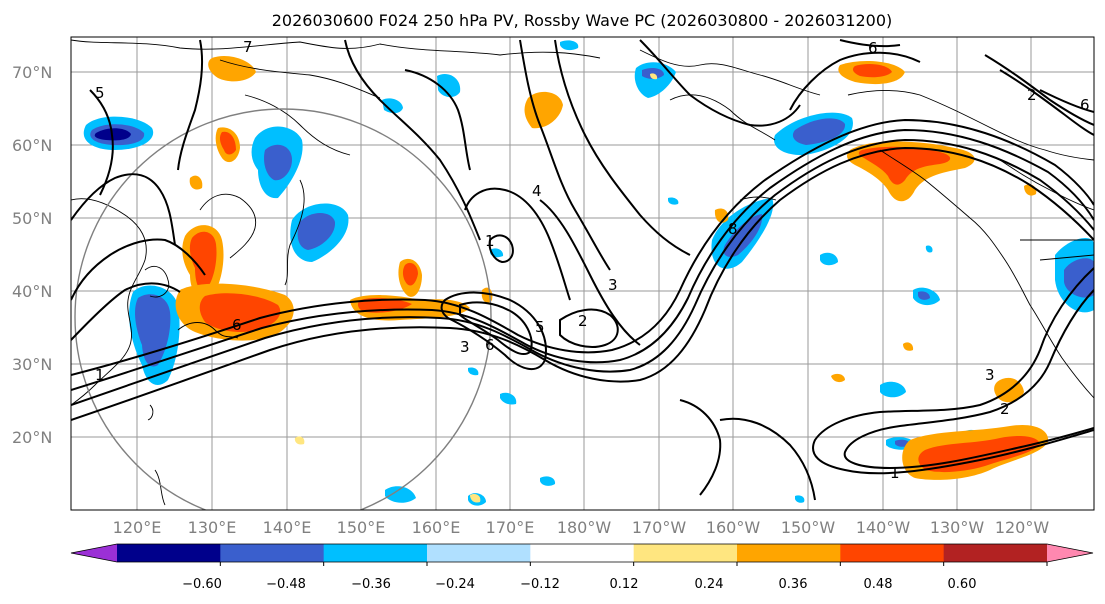 Image resolution: width=1105 pixels, height=604 pixels. Describe the element at coordinates (361, 527) in the screenshot. I see `lon-label: 150°E` at that location.